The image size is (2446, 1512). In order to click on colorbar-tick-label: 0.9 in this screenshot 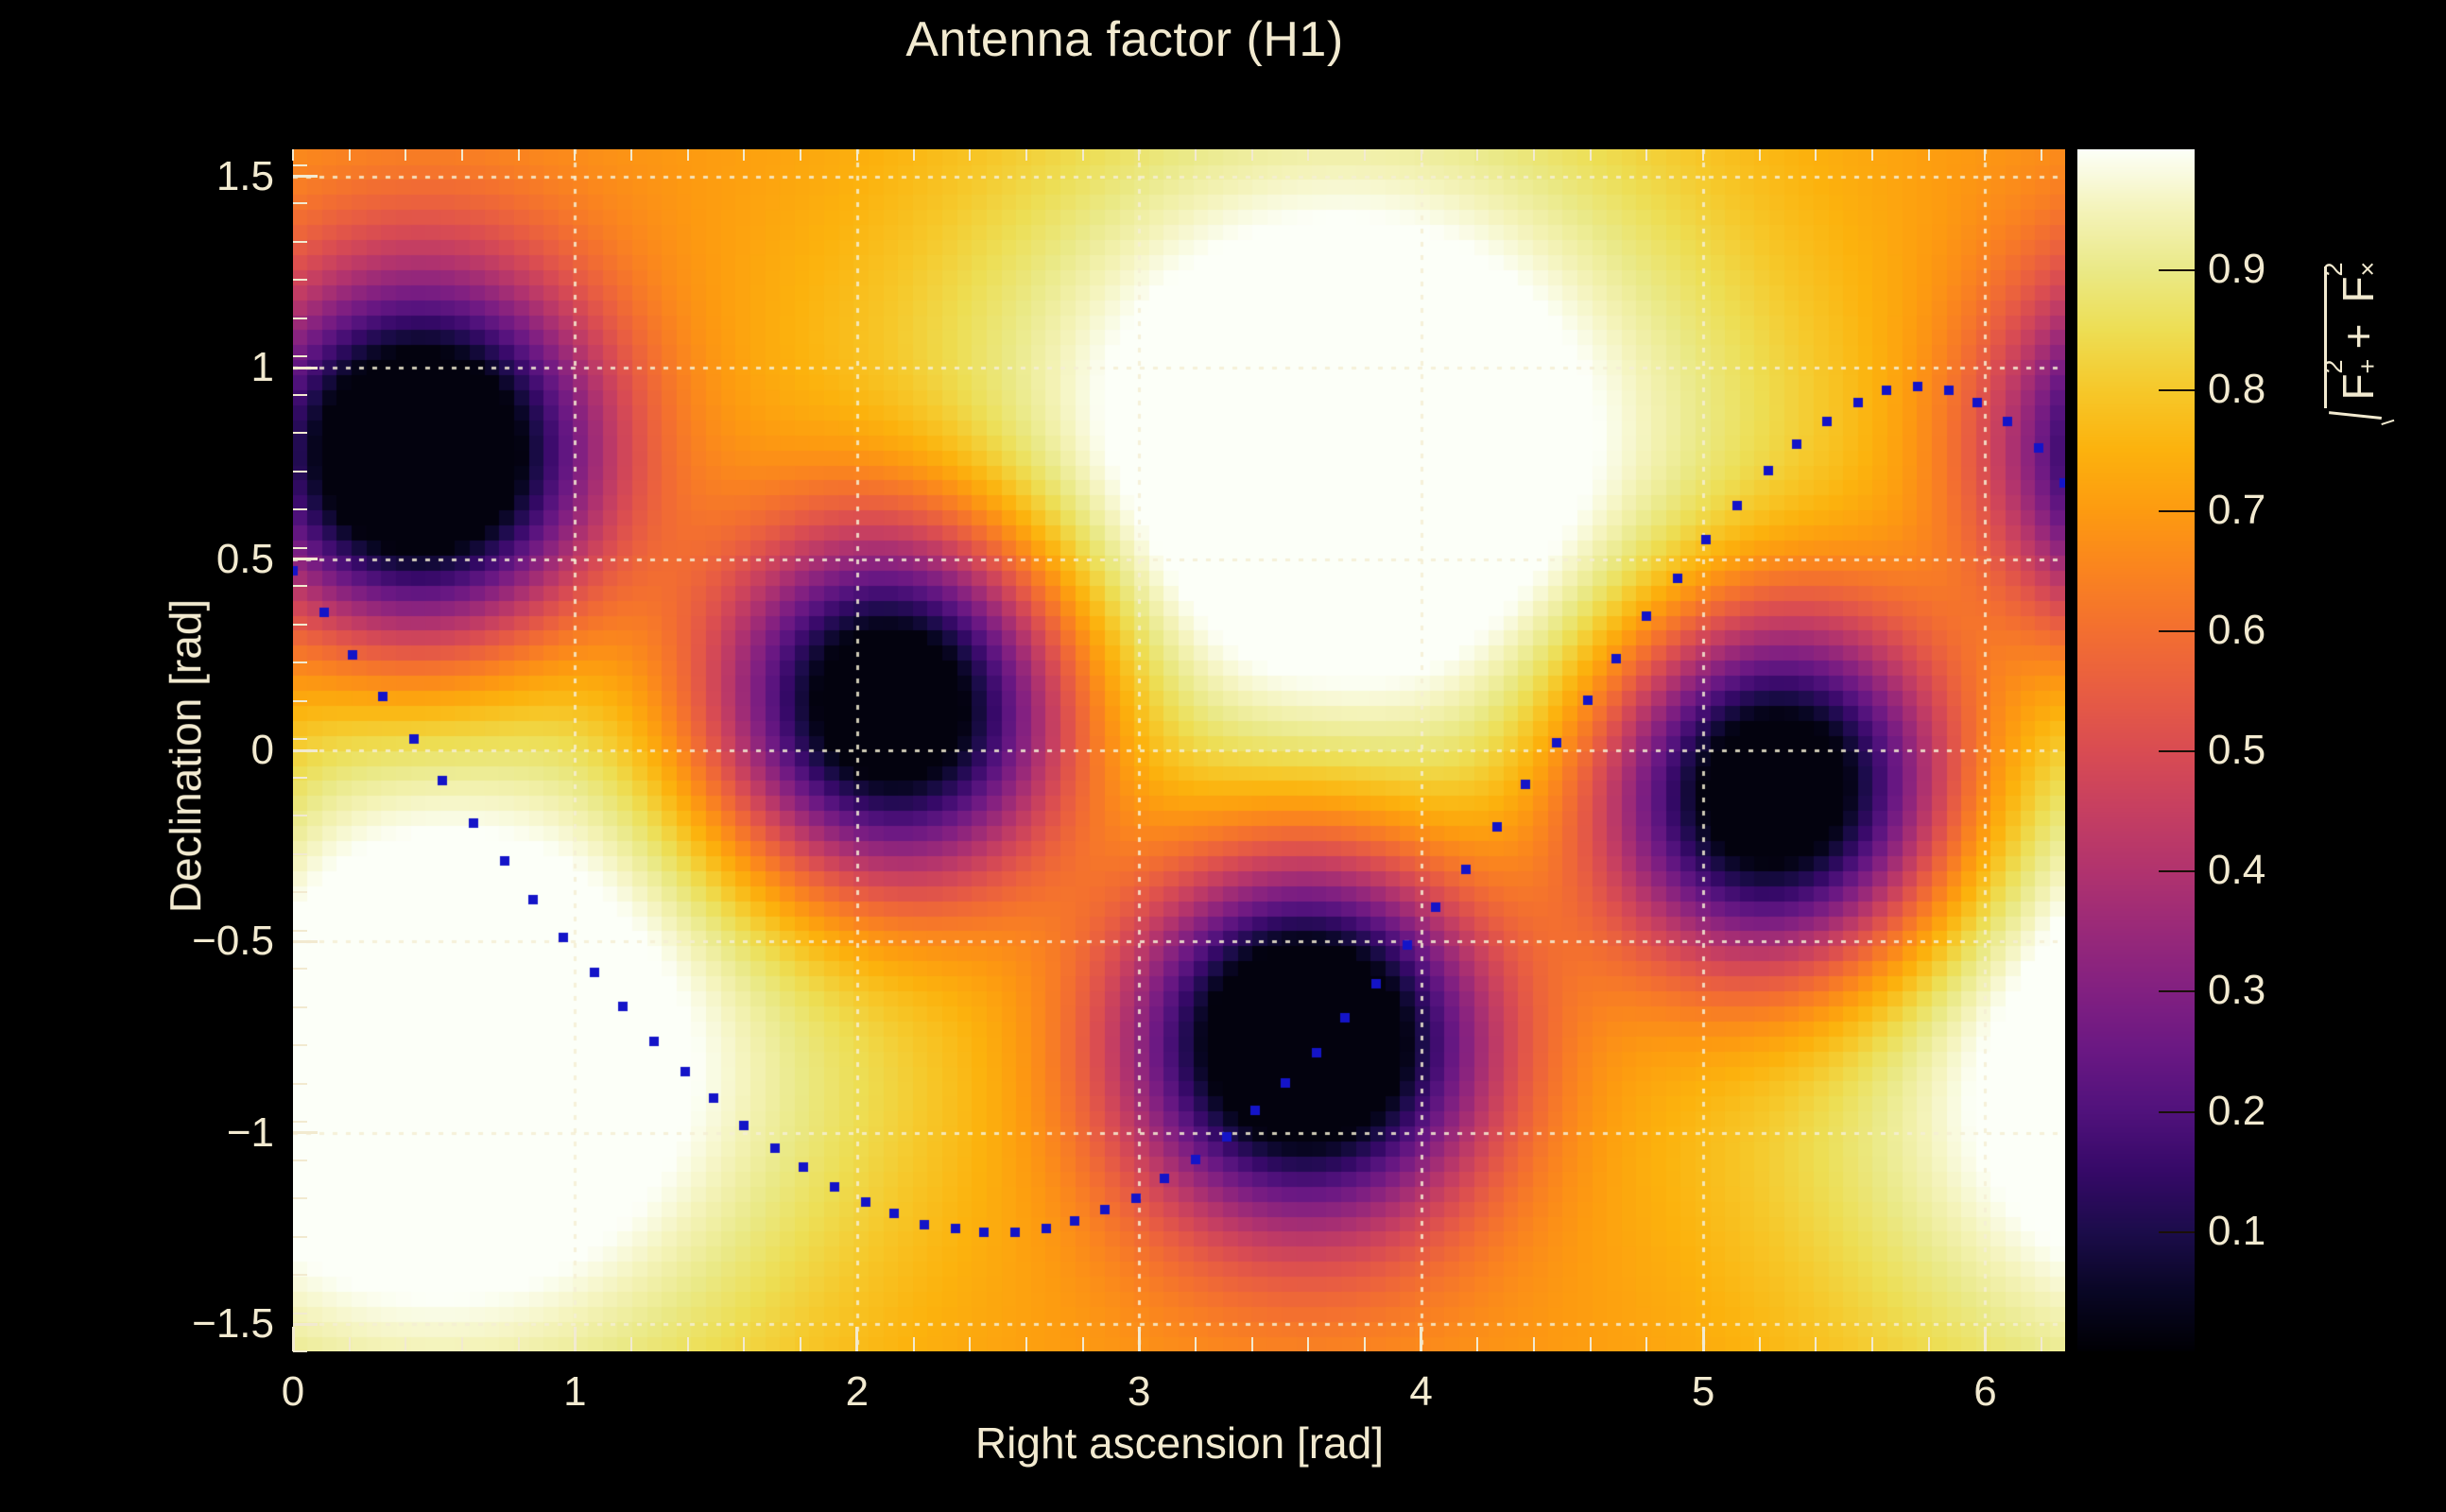, I will do `click(2237, 269)`.